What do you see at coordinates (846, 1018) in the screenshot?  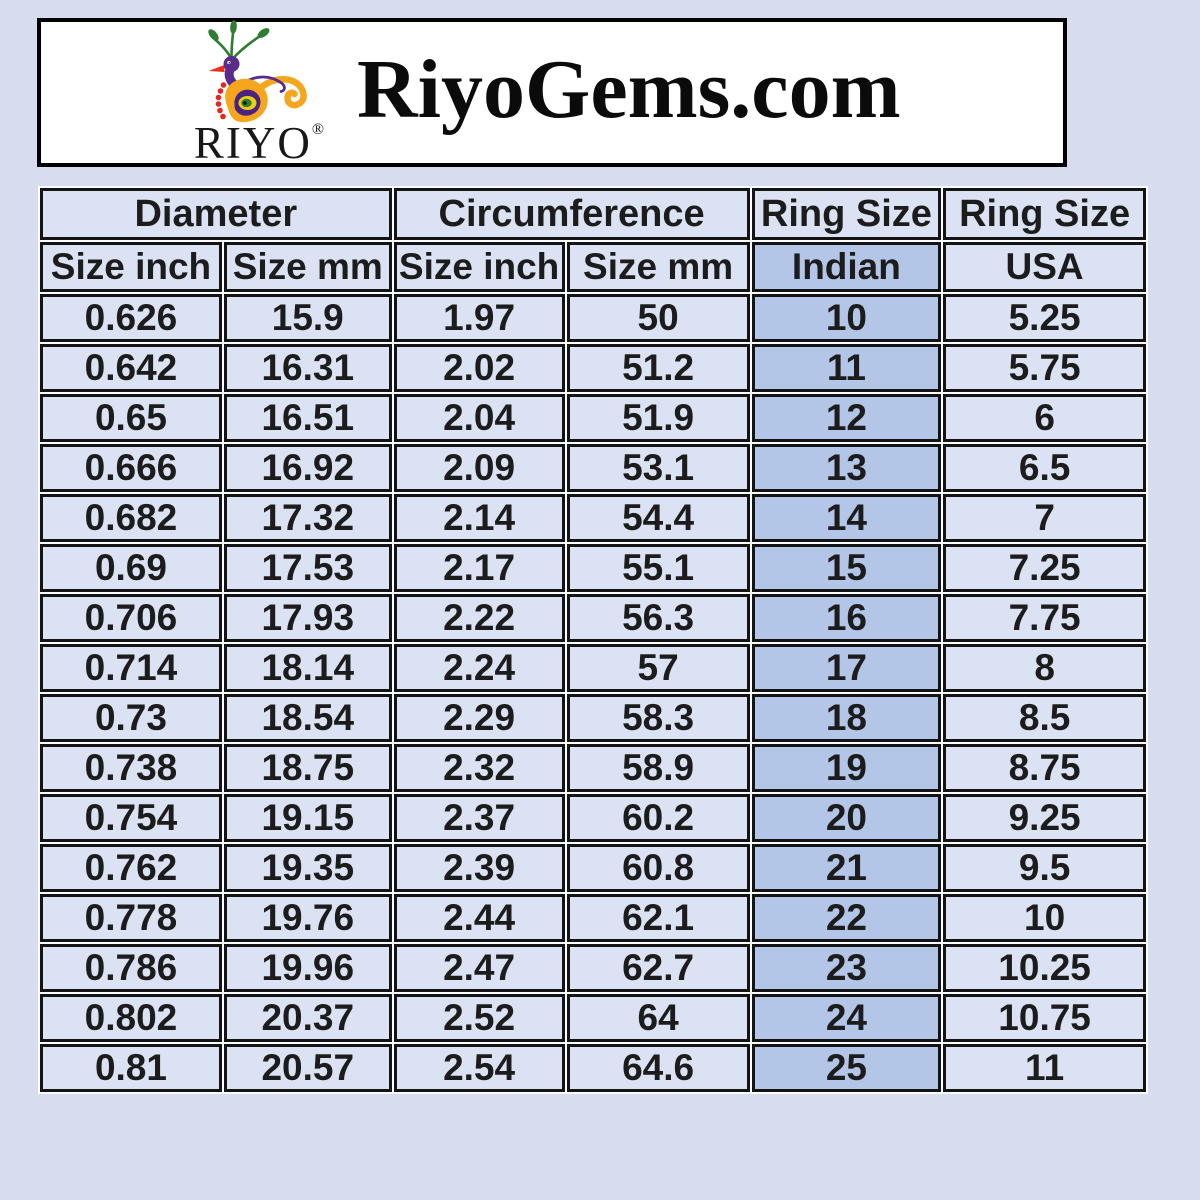 I see `table-cell: 24` at bounding box center [846, 1018].